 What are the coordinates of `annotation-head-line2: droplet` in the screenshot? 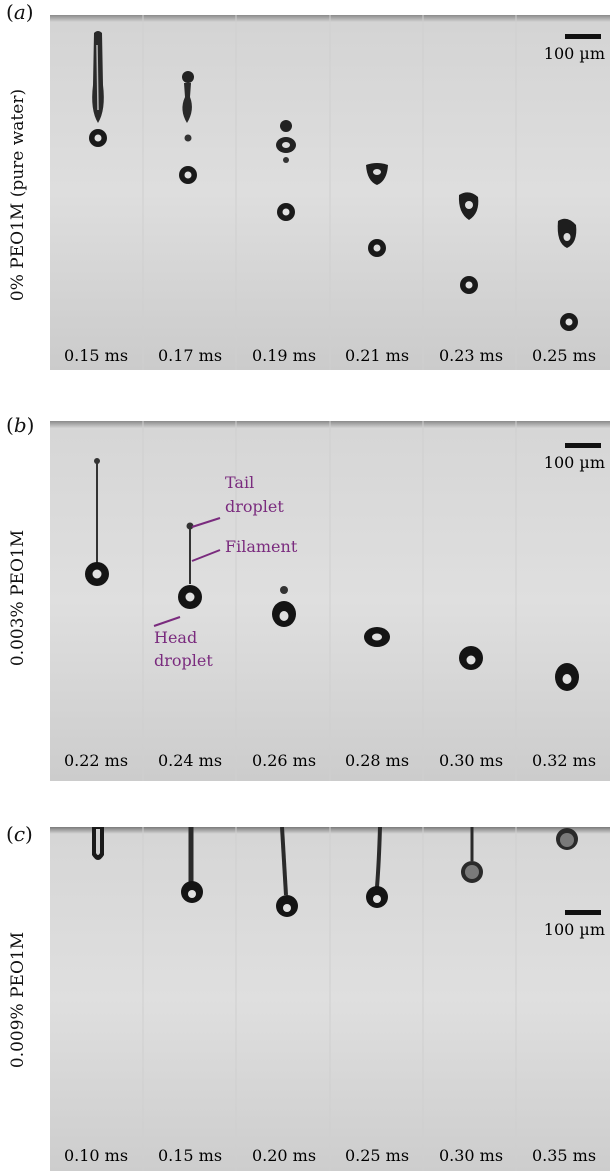 It's located at (183, 660).